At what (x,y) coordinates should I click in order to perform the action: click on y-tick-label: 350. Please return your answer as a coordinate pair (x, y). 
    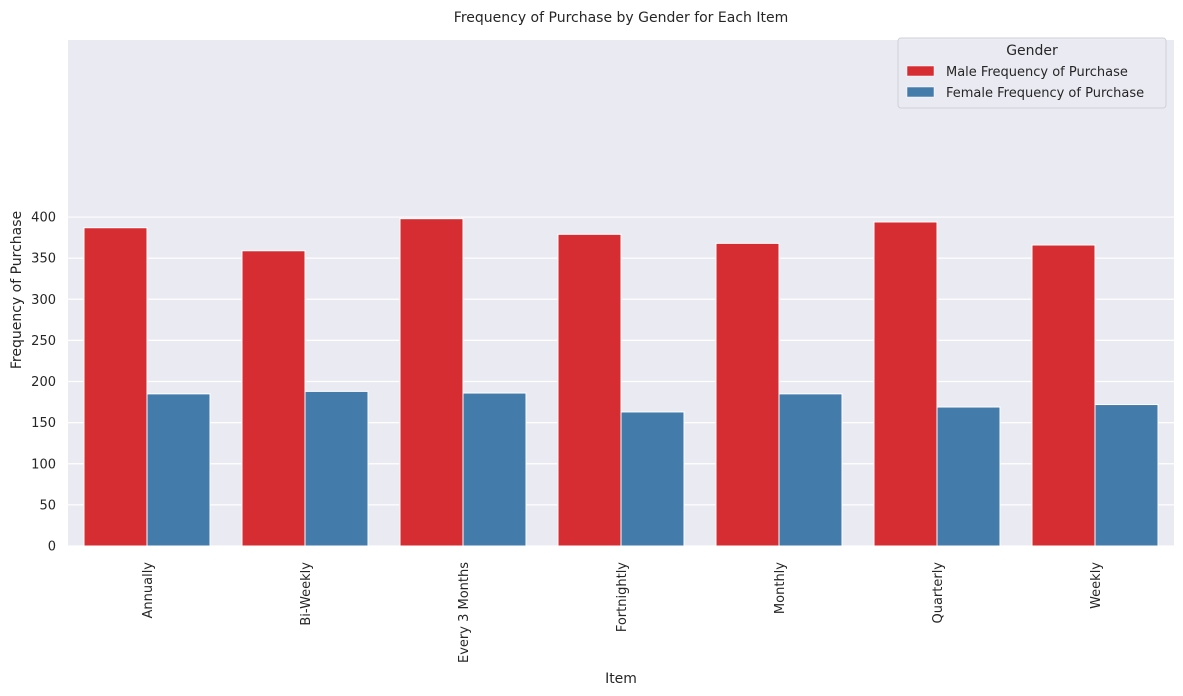
    Looking at the image, I should click on (43, 259).